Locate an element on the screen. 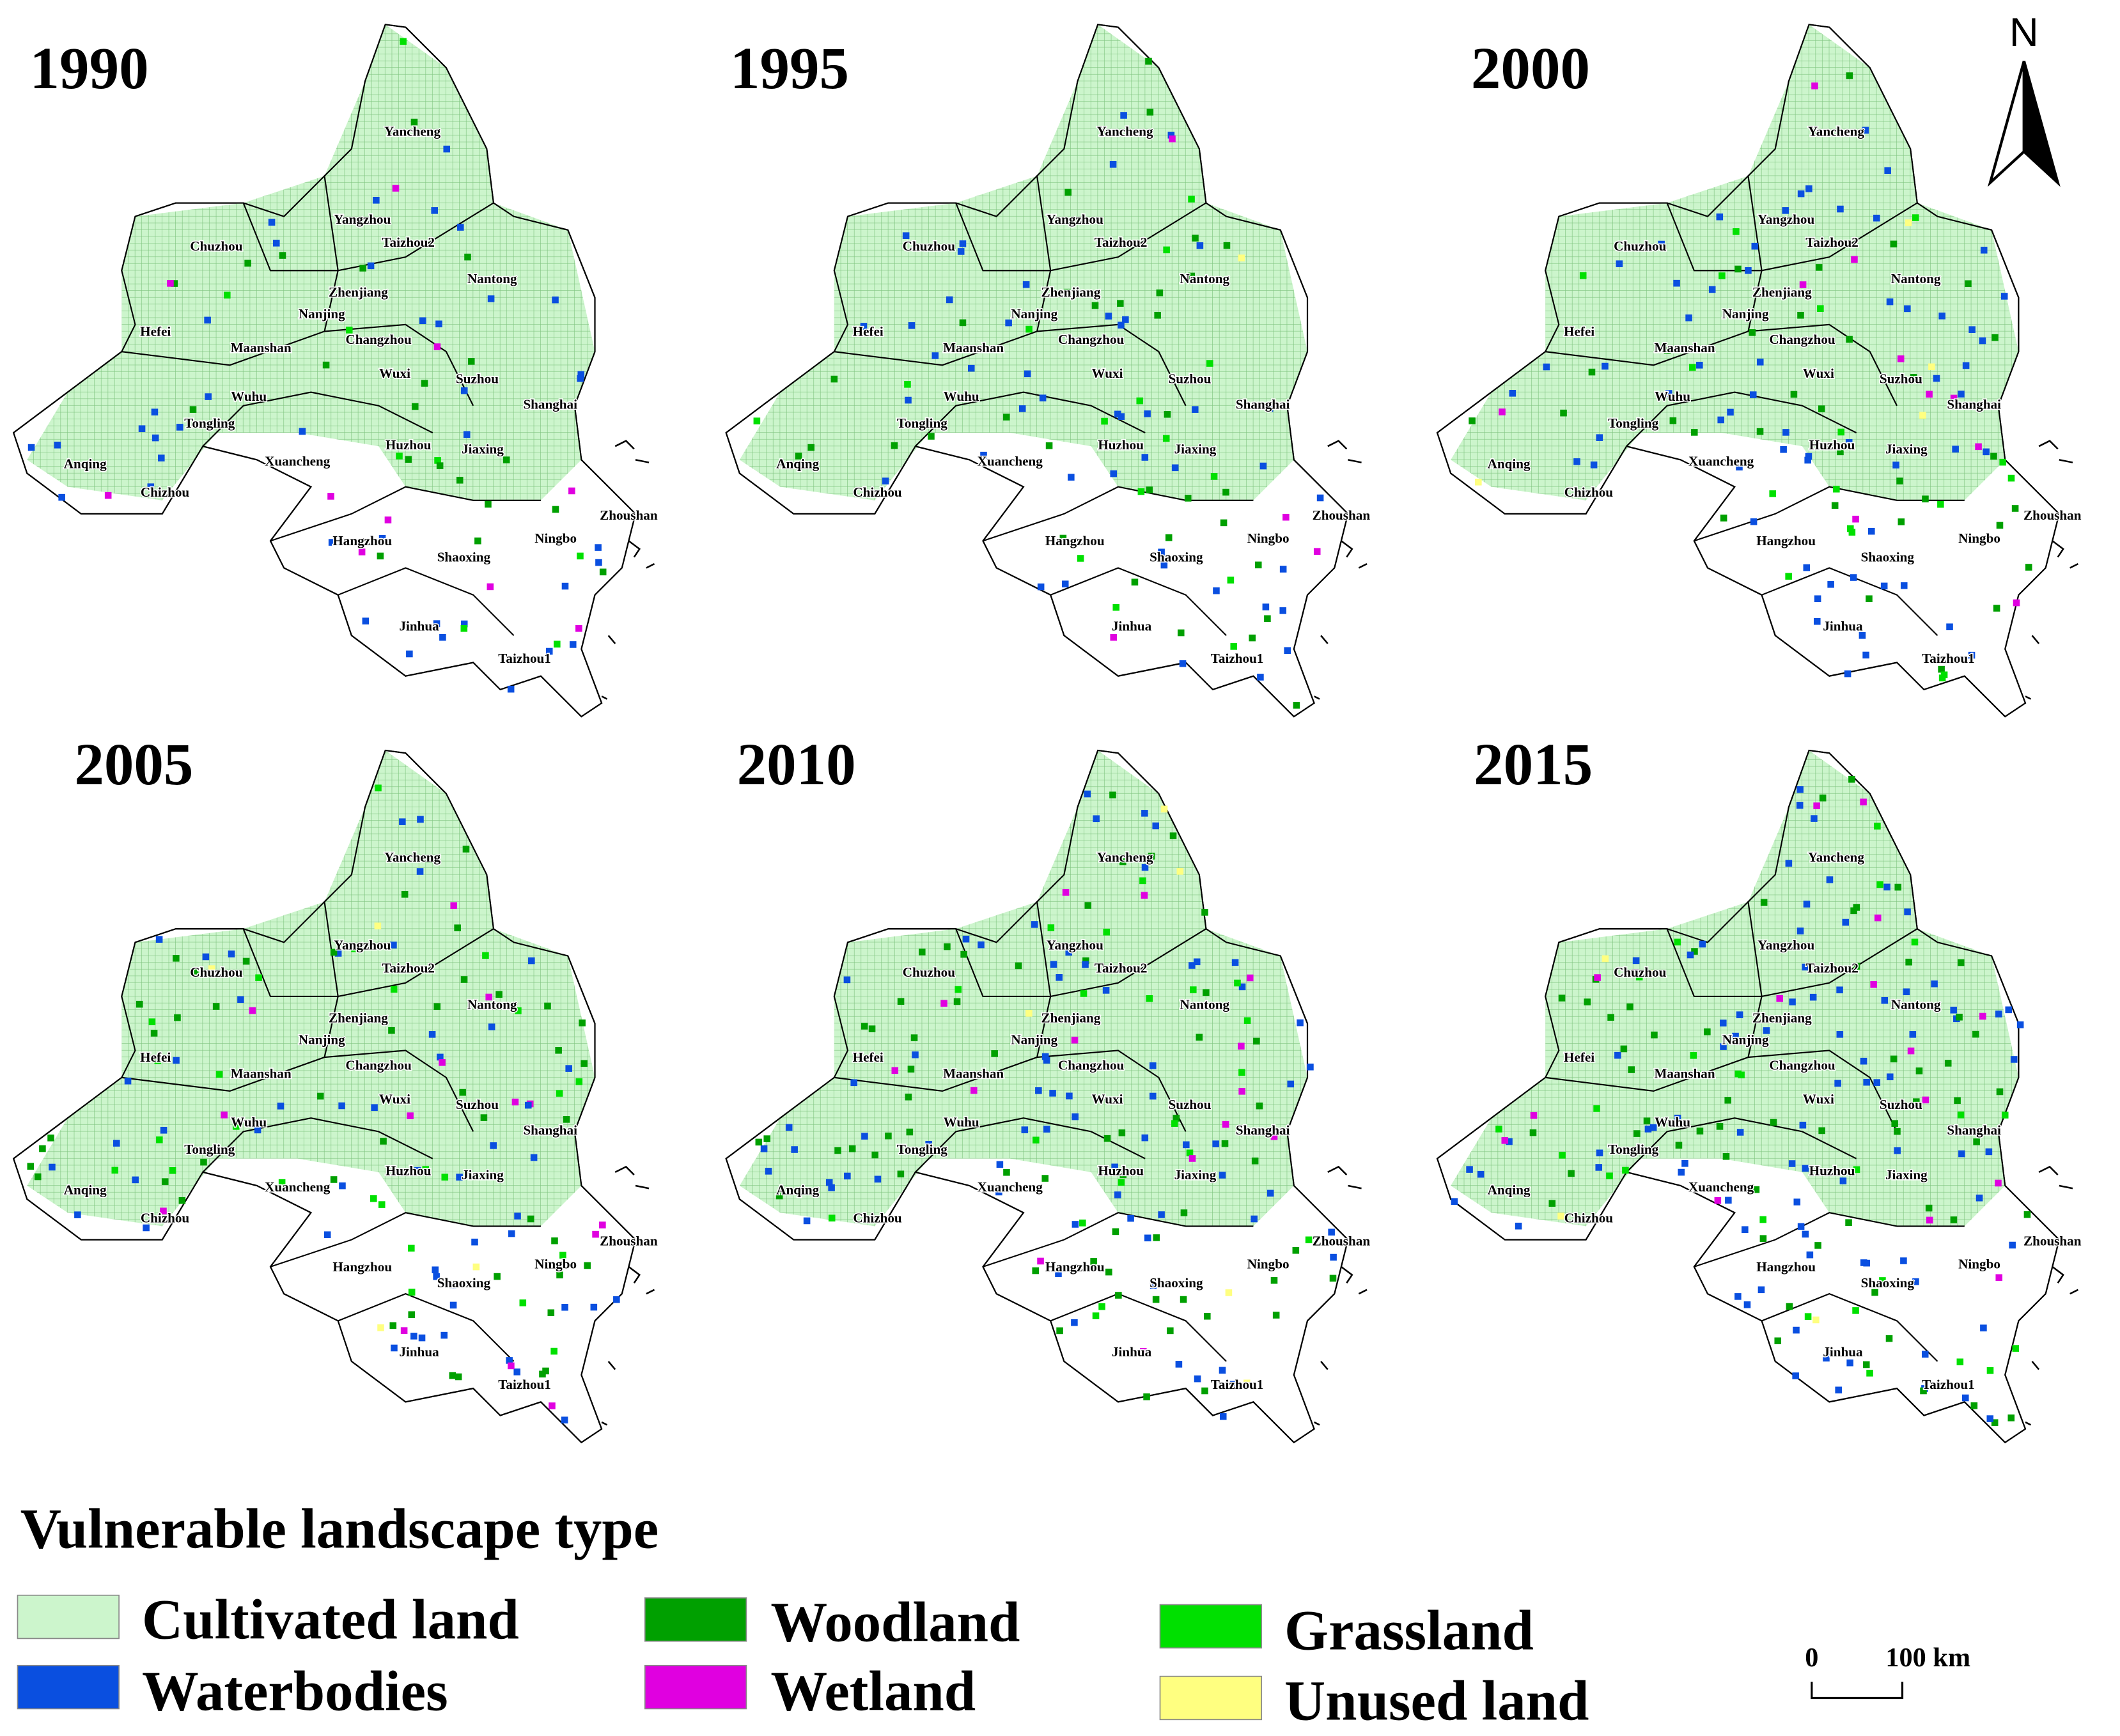 The width and height of the screenshot is (2120, 1736). city-label: Nantong is located at coordinates (1916, 278).